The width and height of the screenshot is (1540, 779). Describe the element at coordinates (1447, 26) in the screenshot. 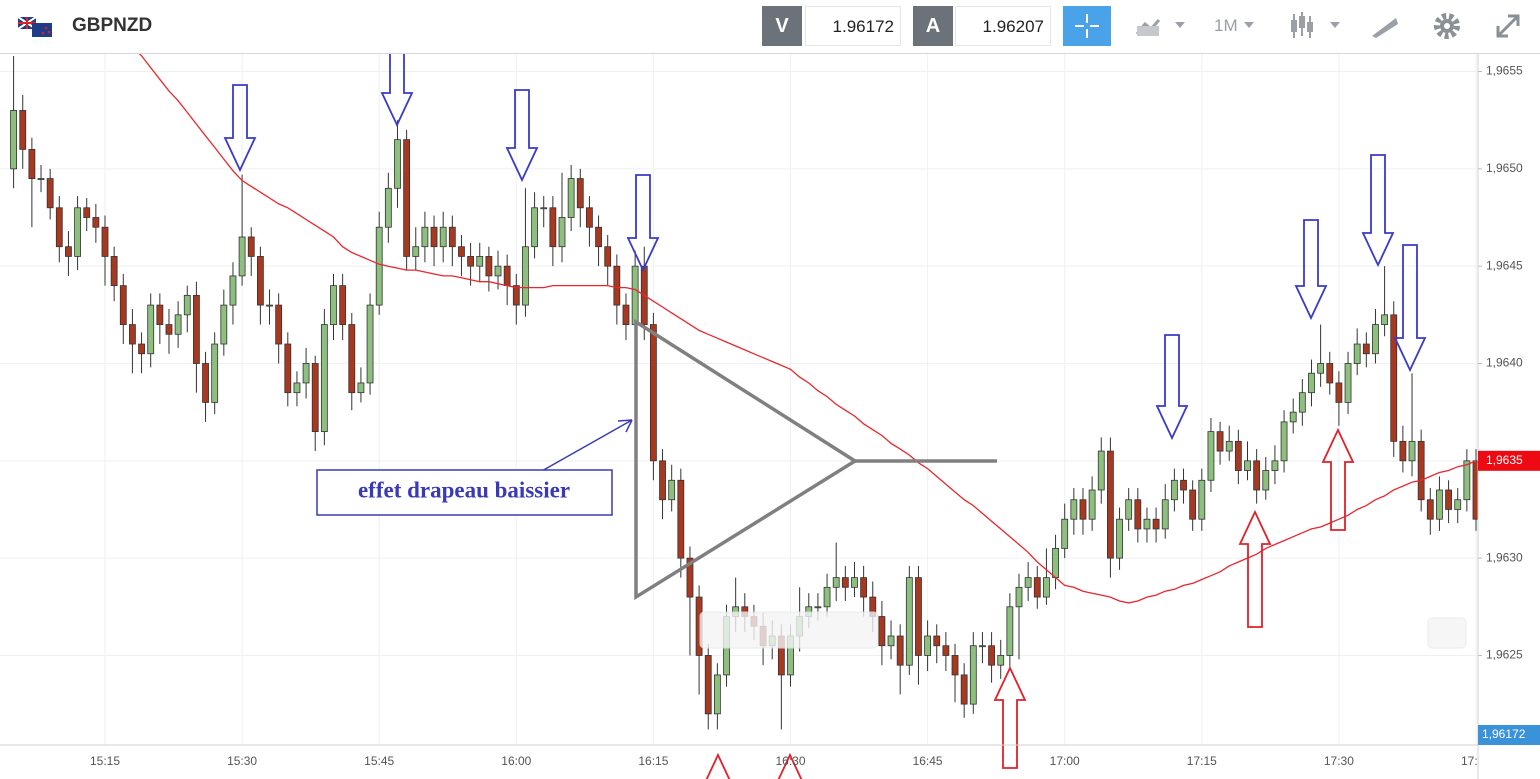

I see `settings-button` at that location.